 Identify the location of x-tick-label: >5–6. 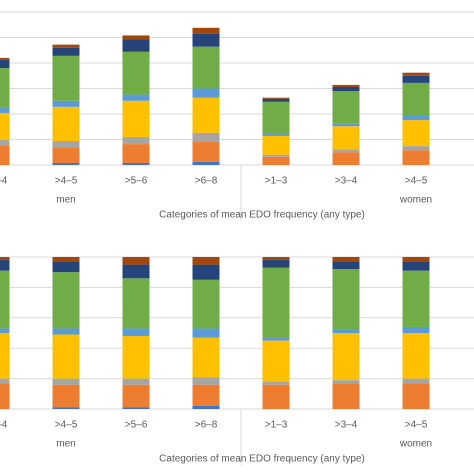
(136, 181).